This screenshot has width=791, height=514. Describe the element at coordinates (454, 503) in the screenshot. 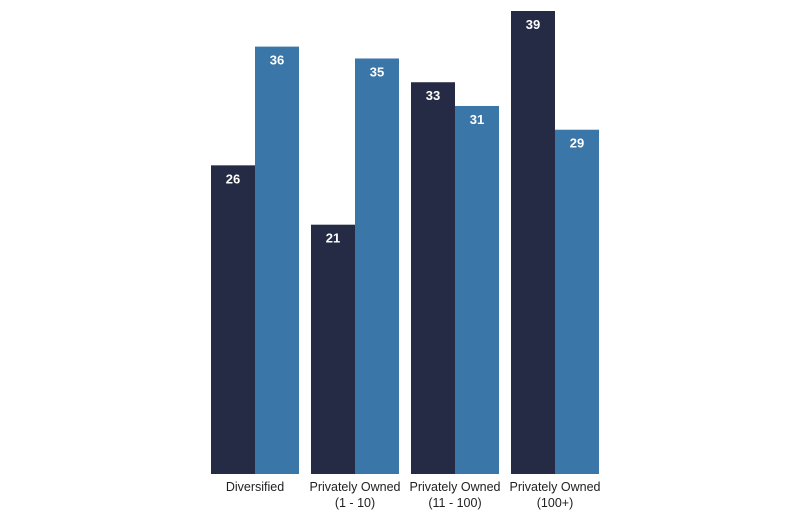

I see `x-tick-label: (11 - 100)` at that location.